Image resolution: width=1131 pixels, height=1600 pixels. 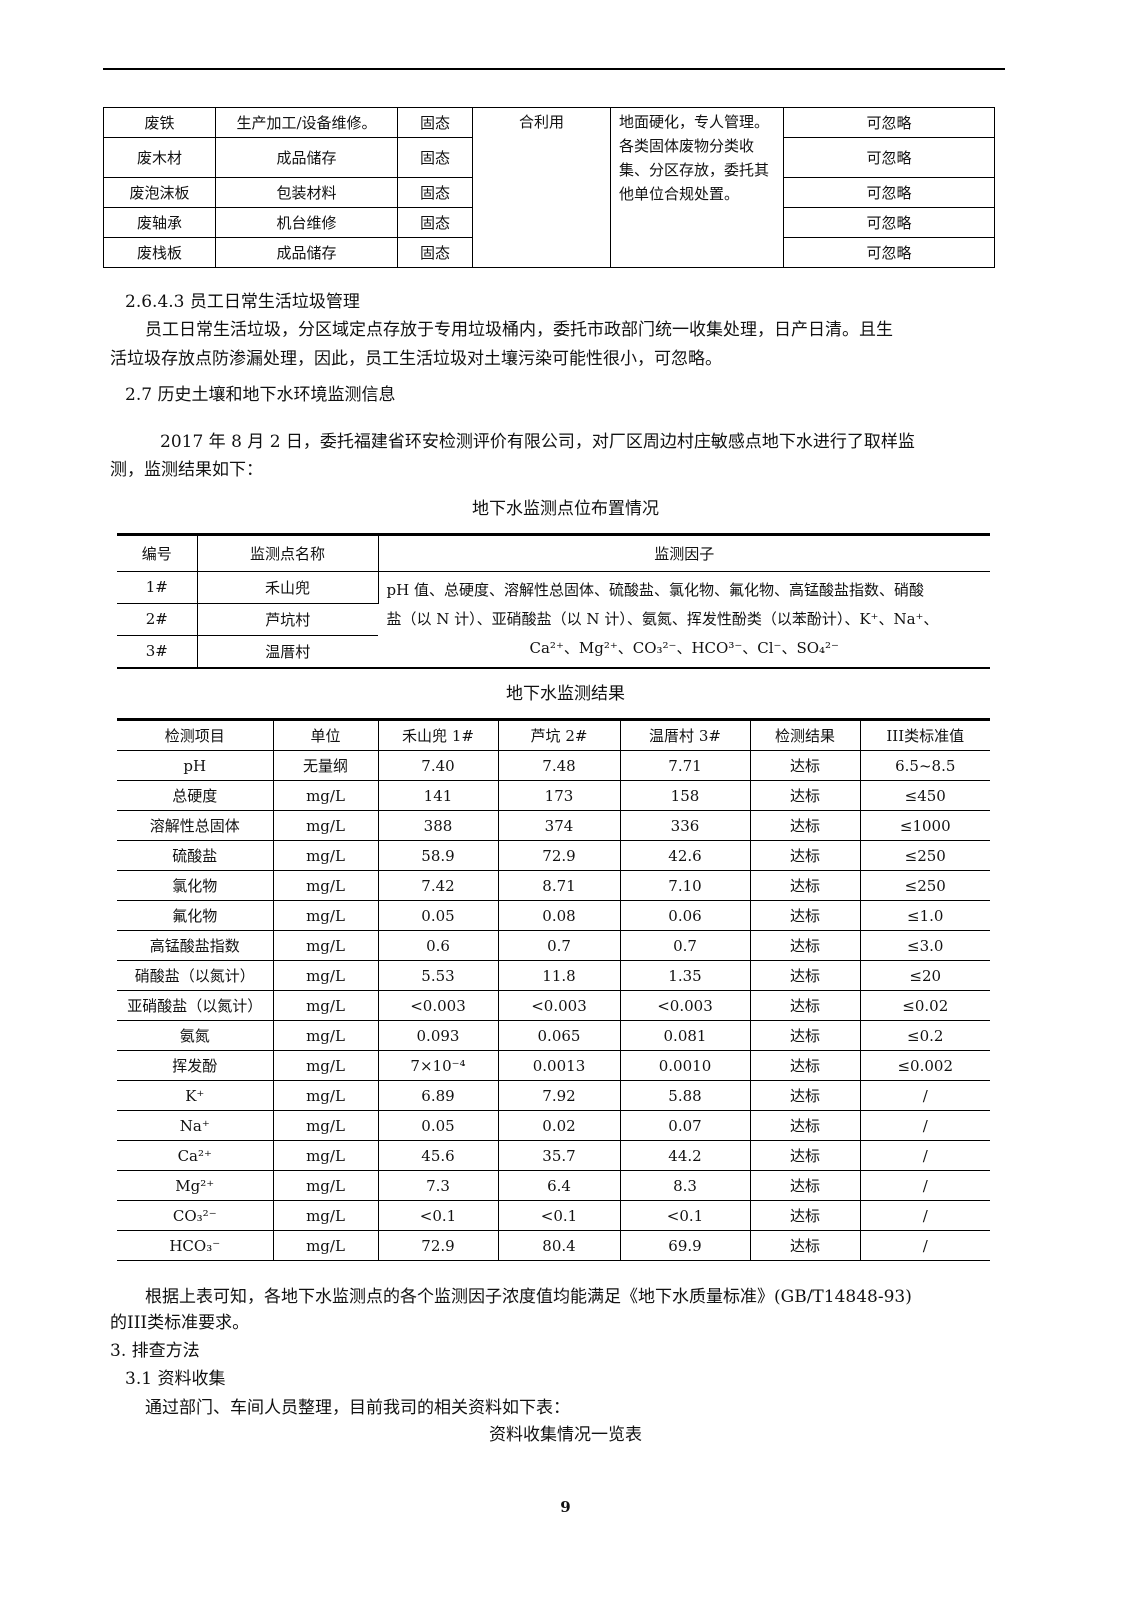 I want to click on table-cell: K⁺, so click(x=195, y=1095).